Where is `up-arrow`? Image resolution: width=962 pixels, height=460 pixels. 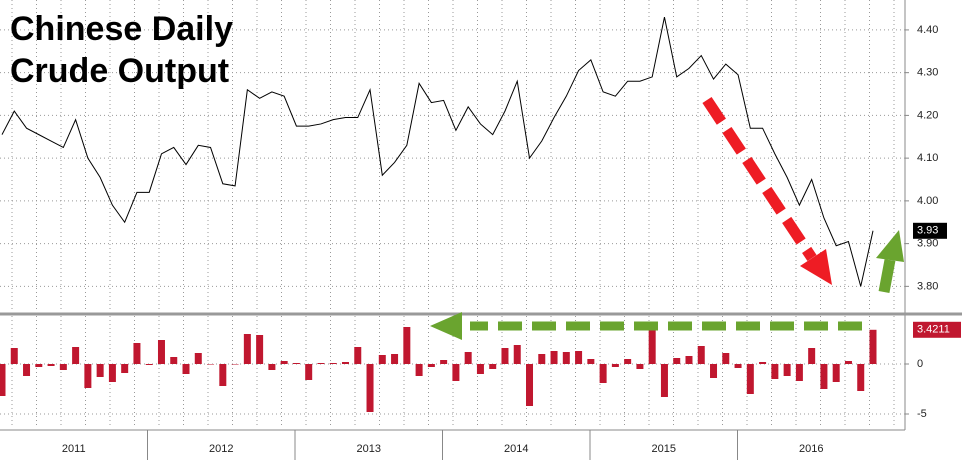
up-arrow is located at coordinates (890, 262).